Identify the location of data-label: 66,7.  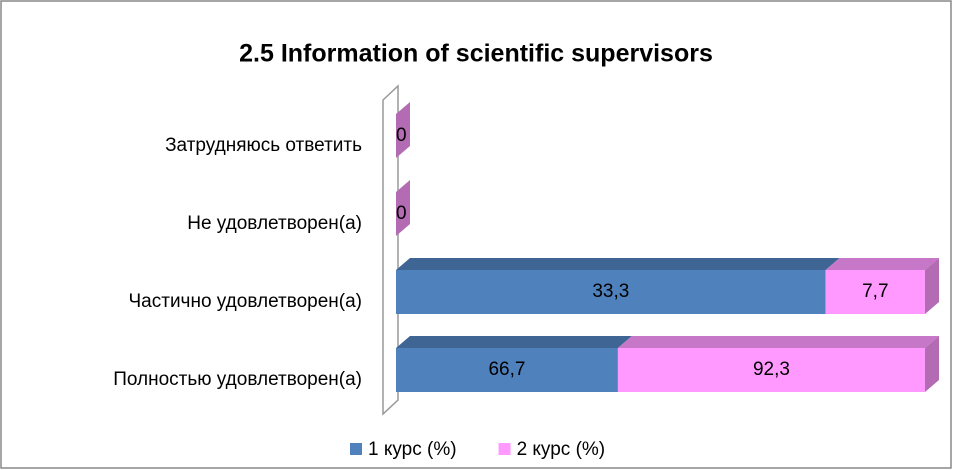
(506, 369).